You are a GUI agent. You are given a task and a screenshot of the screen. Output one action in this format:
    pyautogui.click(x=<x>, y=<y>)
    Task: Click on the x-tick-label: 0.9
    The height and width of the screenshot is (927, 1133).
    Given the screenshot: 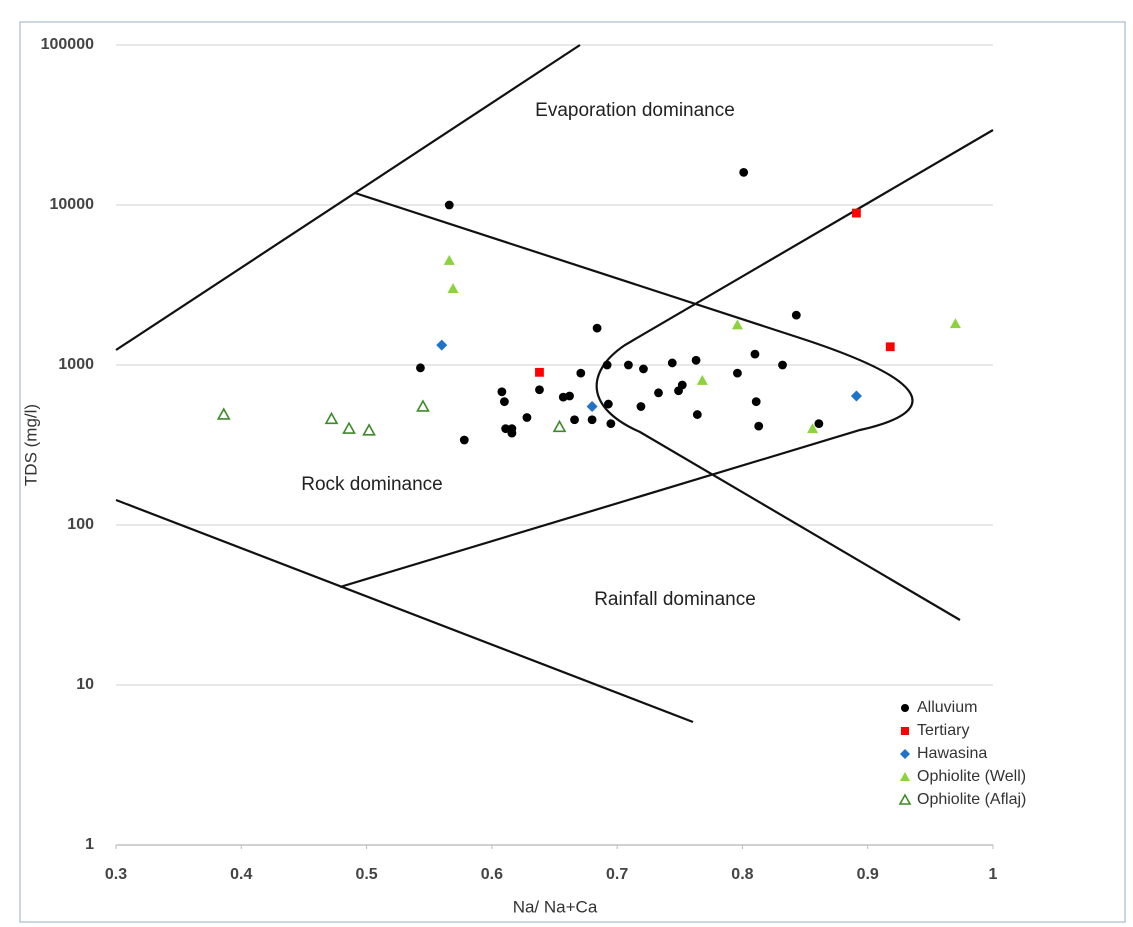 What is the action you would take?
    pyautogui.click(x=868, y=874)
    